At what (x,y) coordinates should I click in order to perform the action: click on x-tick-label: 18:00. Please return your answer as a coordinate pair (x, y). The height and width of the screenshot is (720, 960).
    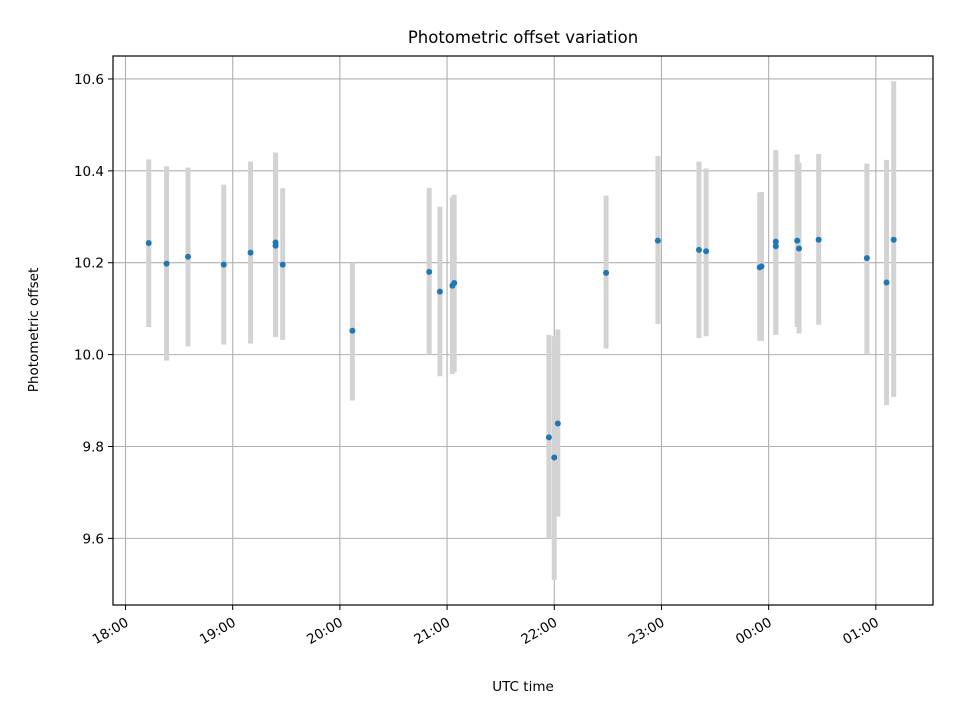
    Looking at the image, I should click on (111, 631).